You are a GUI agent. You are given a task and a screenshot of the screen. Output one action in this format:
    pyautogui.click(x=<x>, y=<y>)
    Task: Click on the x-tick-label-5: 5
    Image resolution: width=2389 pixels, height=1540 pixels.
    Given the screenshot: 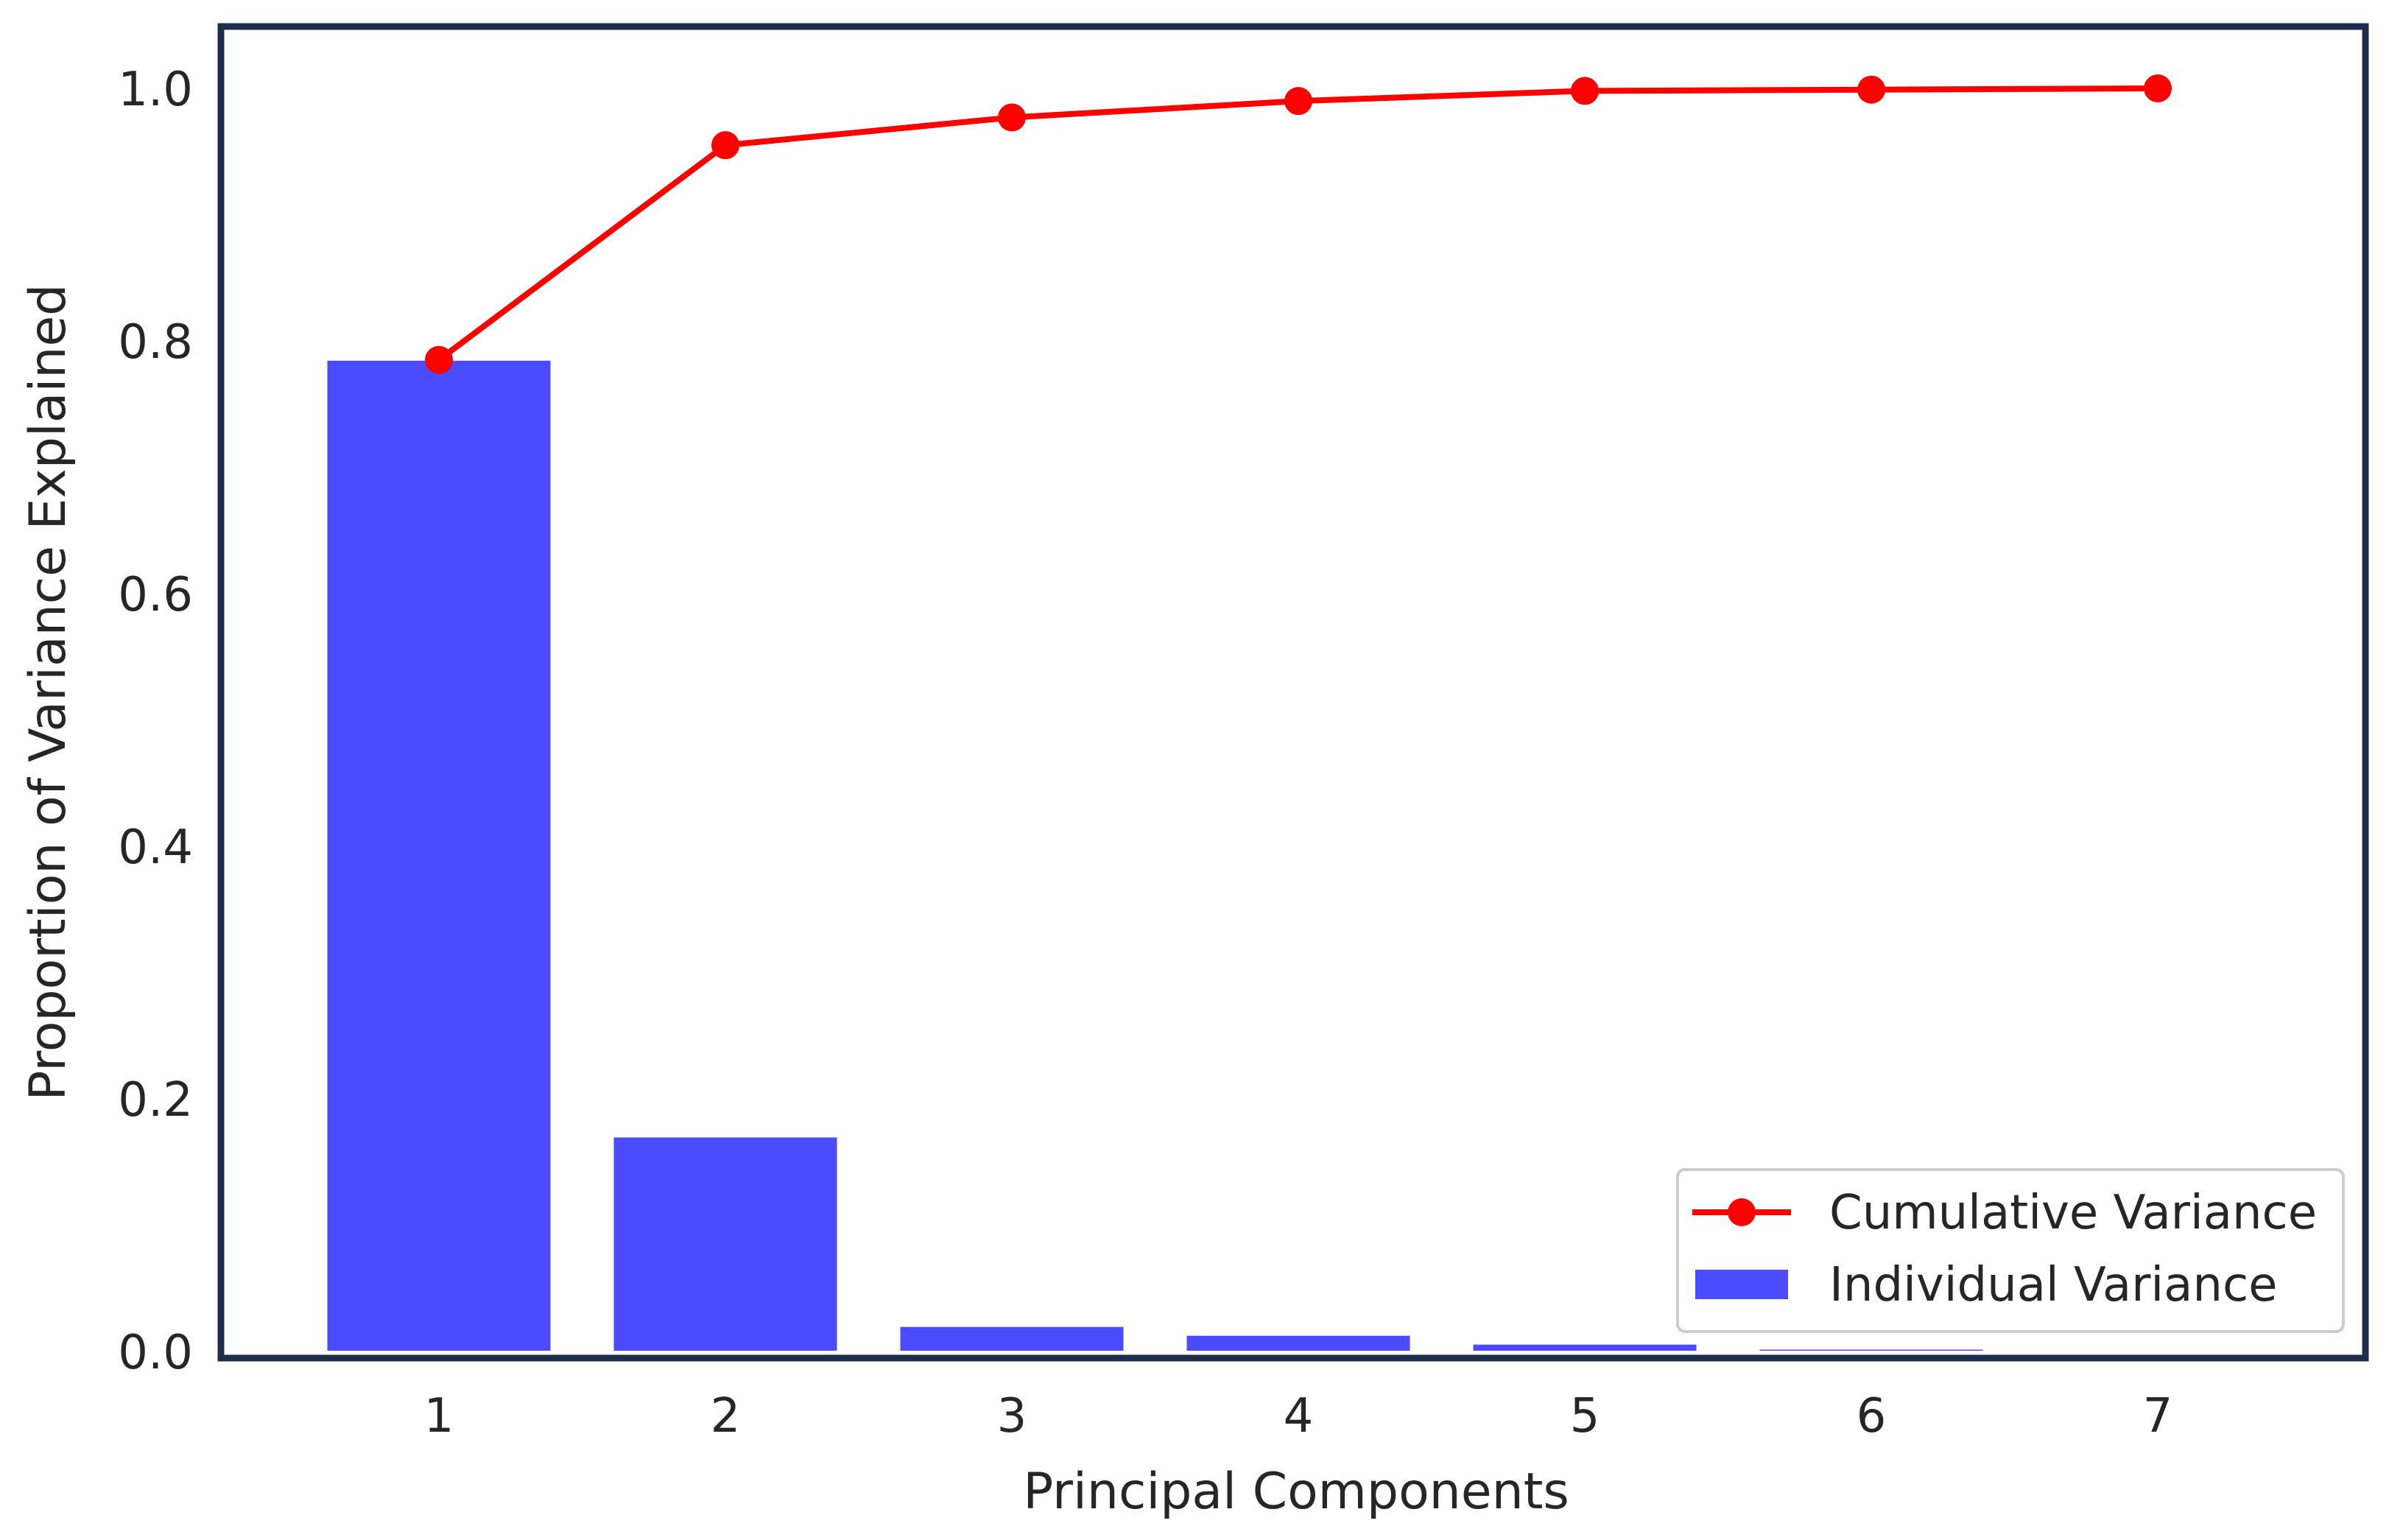 What is the action you would take?
    pyautogui.click(x=1585, y=1416)
    